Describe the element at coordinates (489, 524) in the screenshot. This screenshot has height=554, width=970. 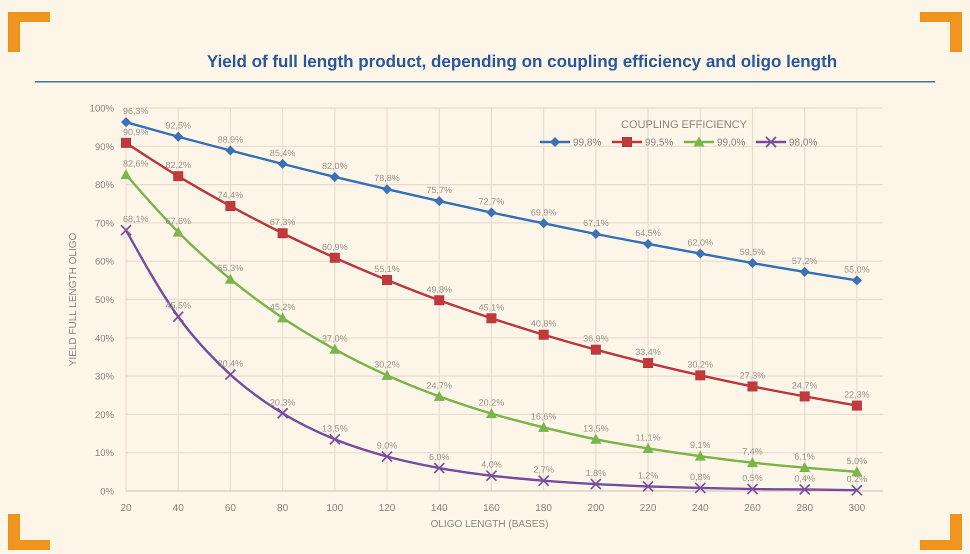
I see `x-axis-title: OLIGO LENGTH (BASES)` at that location.